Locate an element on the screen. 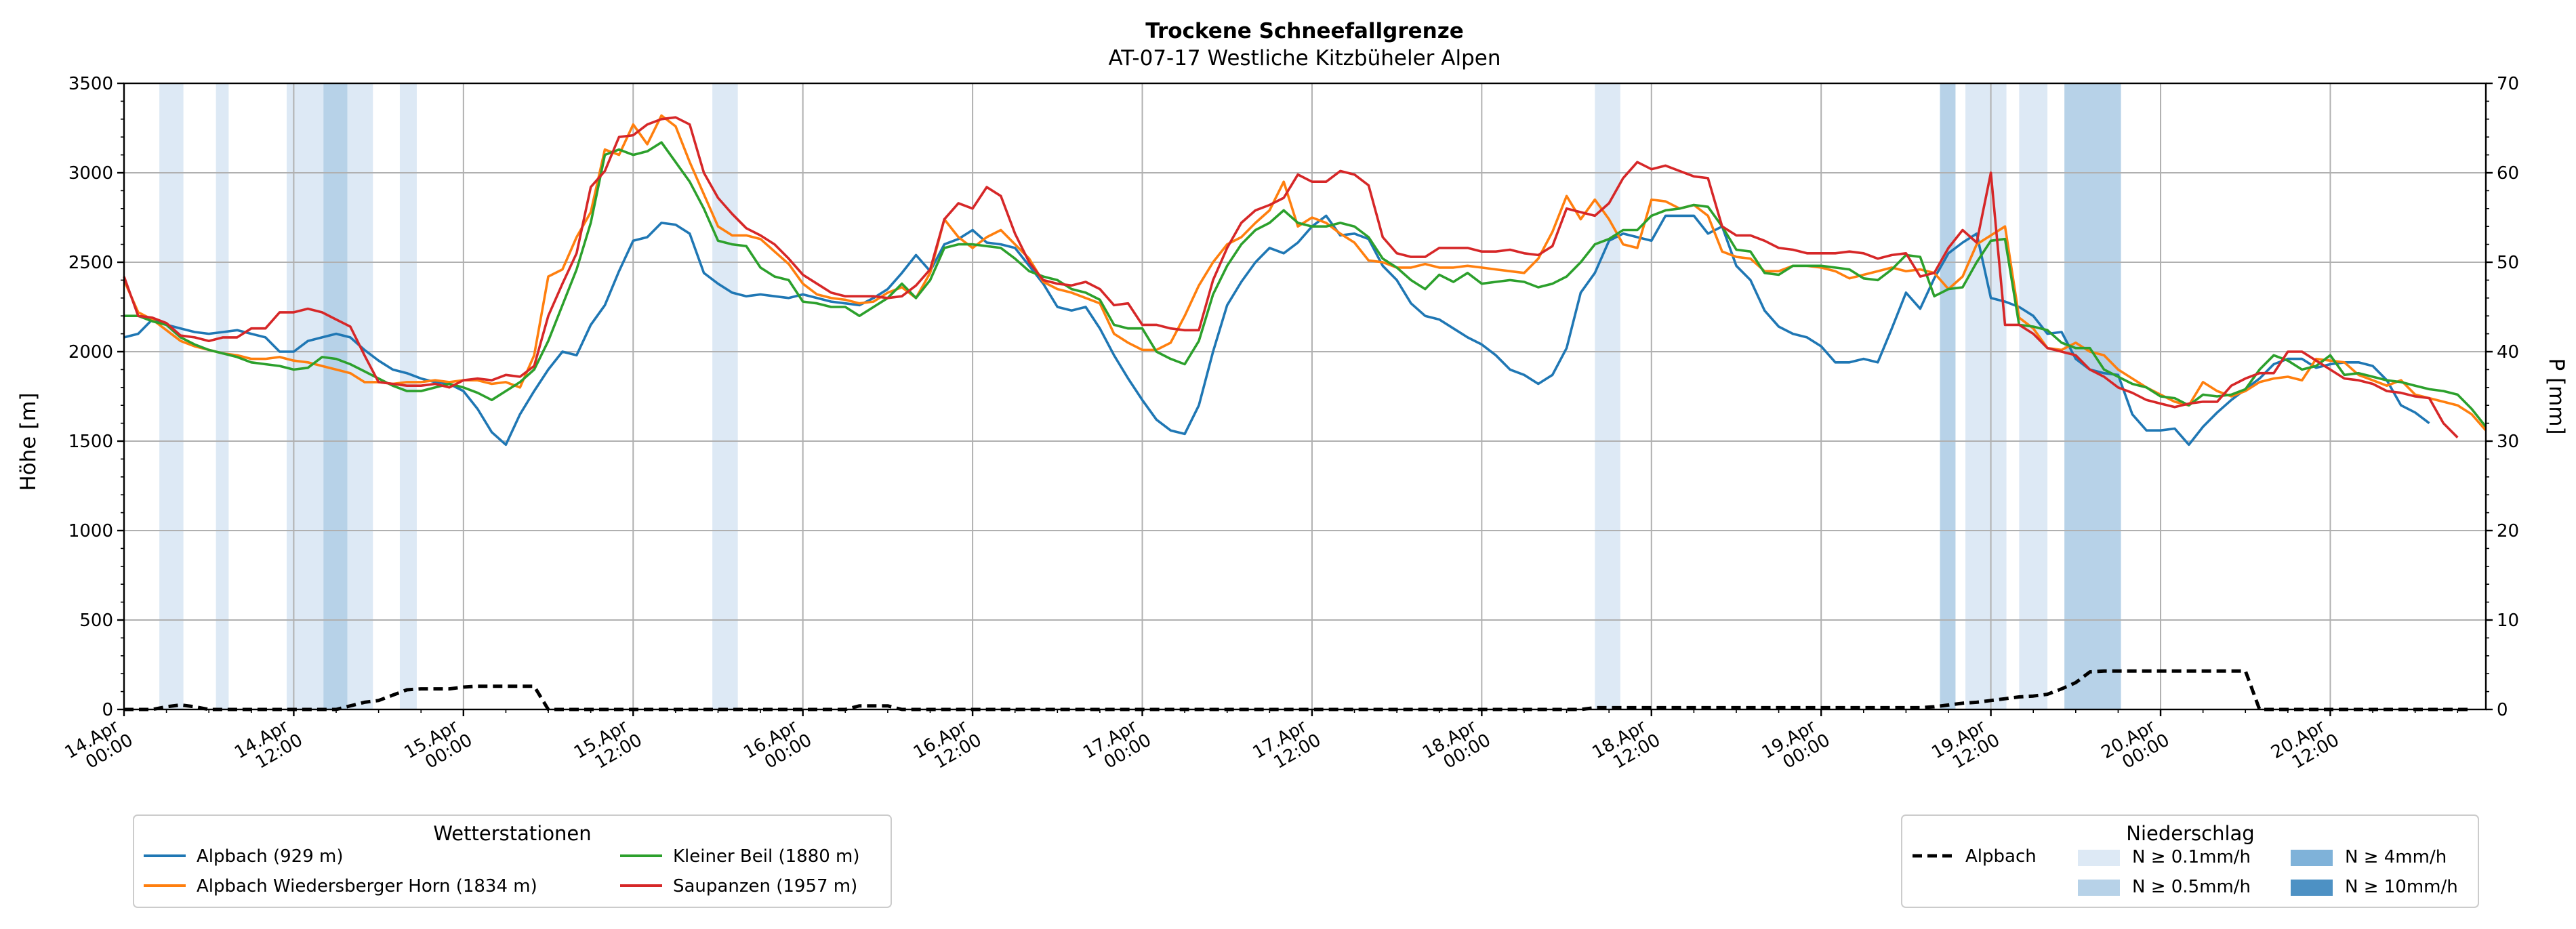 Image resolution: width=2576 pixels, height=929 pixels. ytick-right-label-0: 0 is located at coordinates (2502, 710).